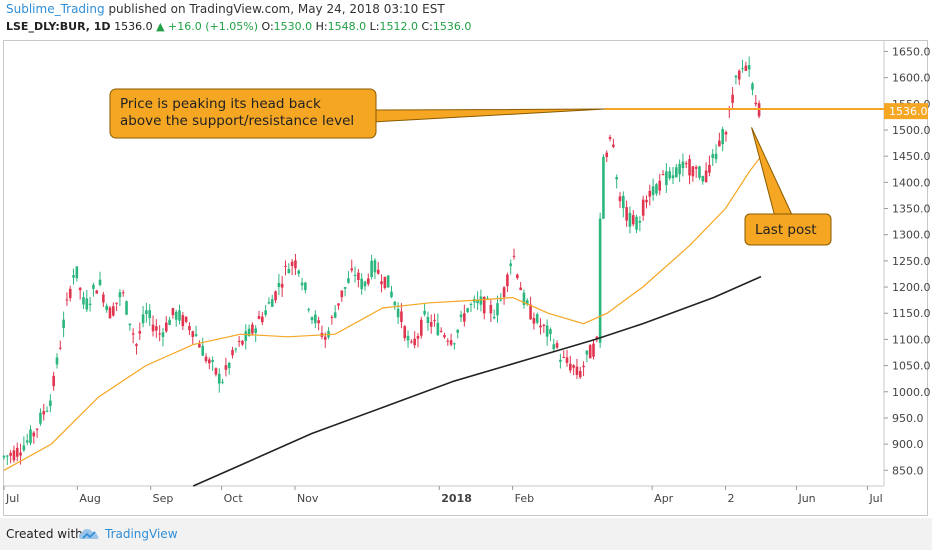  What do you see at coordinates (908, 111) in the screenshot?
I see `last-price-label: 1536.0` at bounding box center [908, 111].